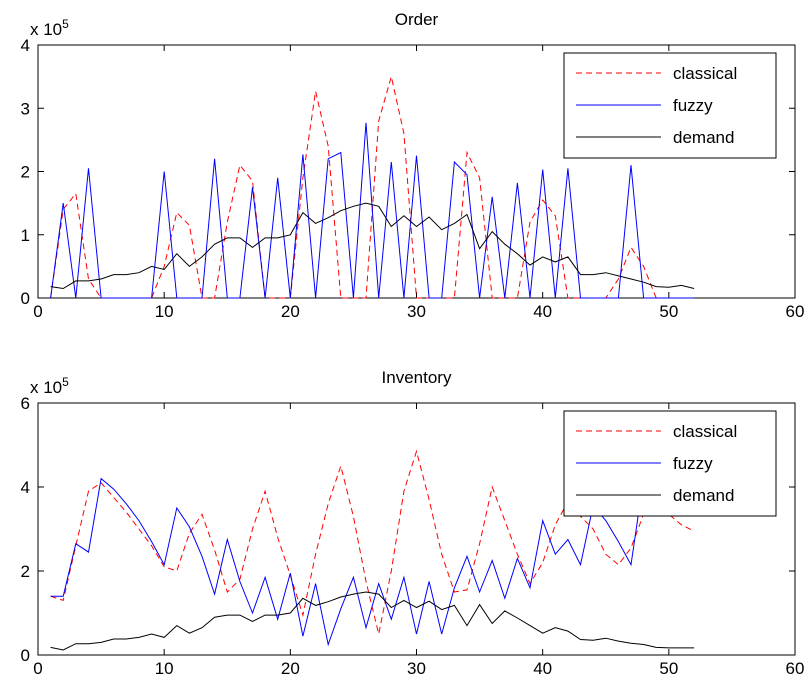  Describe the element at coordinates (25, 403) in the screenshot. I see `y-tick-label: 6` at that location.